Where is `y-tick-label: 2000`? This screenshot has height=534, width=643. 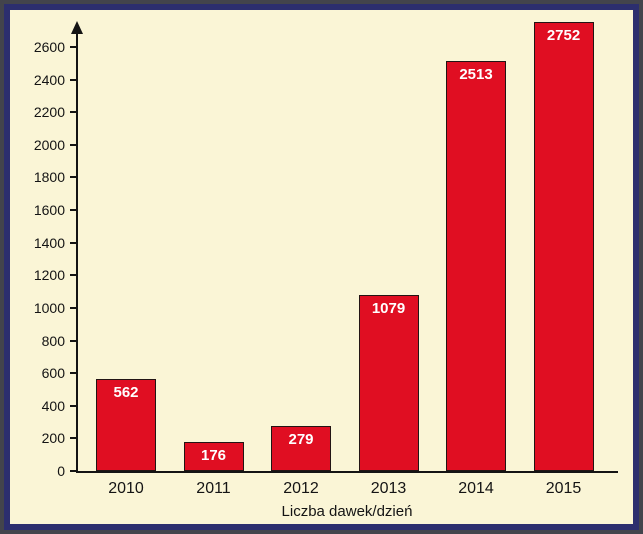
y-tick-label: 2000 is located at coordinates (49, 144).